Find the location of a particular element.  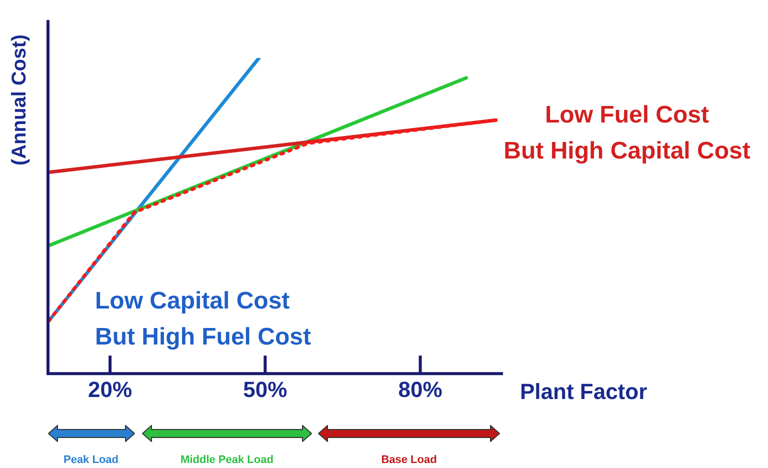

x-tick-label: 50% is located at coordinates (265, 389).